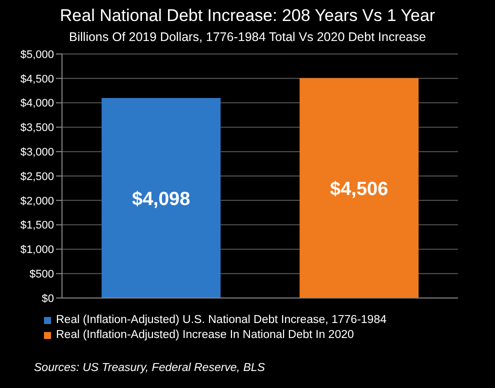 The width and height of the screenshot is (495, 388). I want to click on data-label: $4,506, so click(359, 189).